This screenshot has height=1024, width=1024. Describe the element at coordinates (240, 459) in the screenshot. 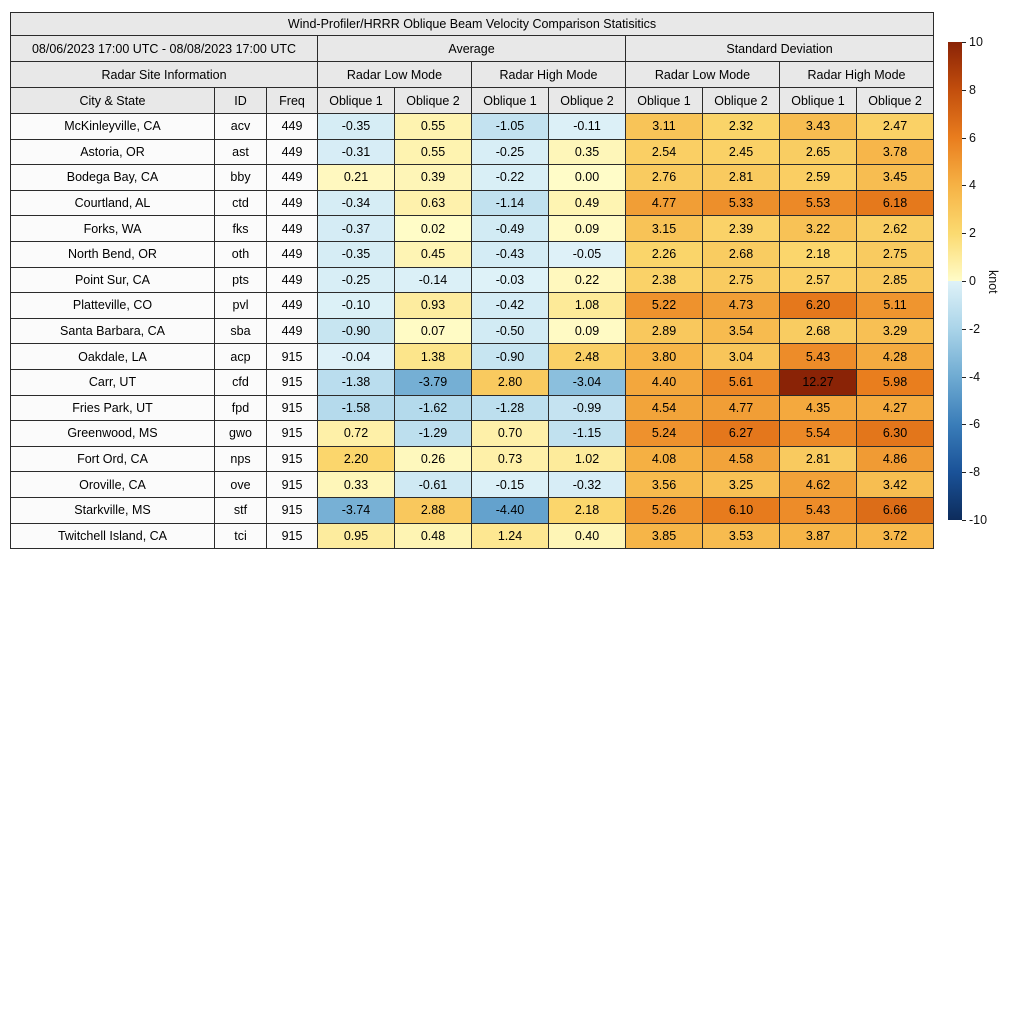

I see `id-cell: nps` at that location.